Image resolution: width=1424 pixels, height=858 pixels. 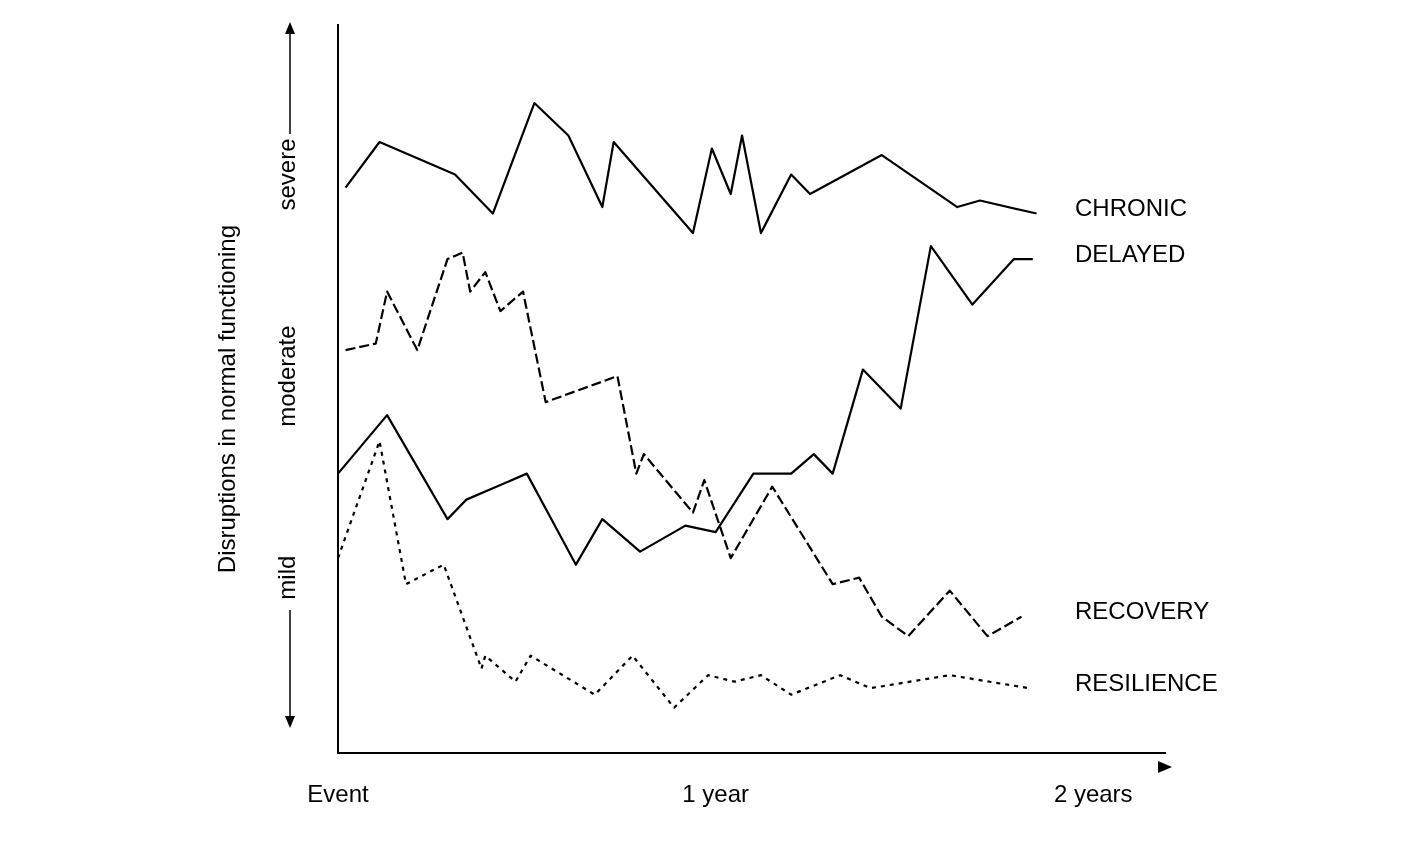 What do you see at coordinates (1093, 794) in the screenshot?
I see `x-tick-label: 2 years` at bounding box center [1093, 794].